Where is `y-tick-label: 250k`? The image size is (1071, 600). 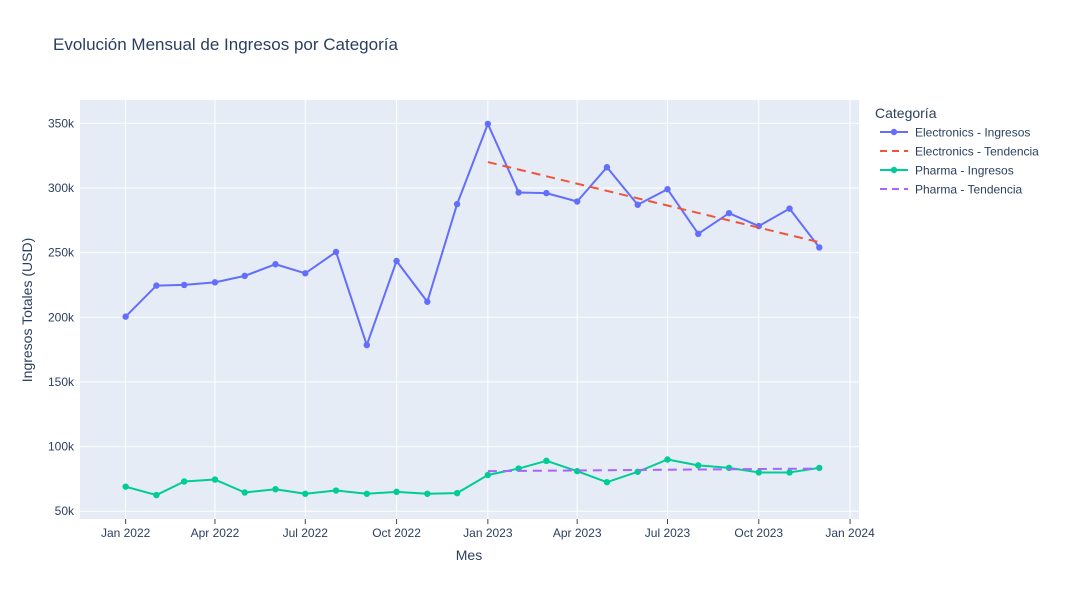 y-tick-label: 250k is located at coordinates (61, 253).